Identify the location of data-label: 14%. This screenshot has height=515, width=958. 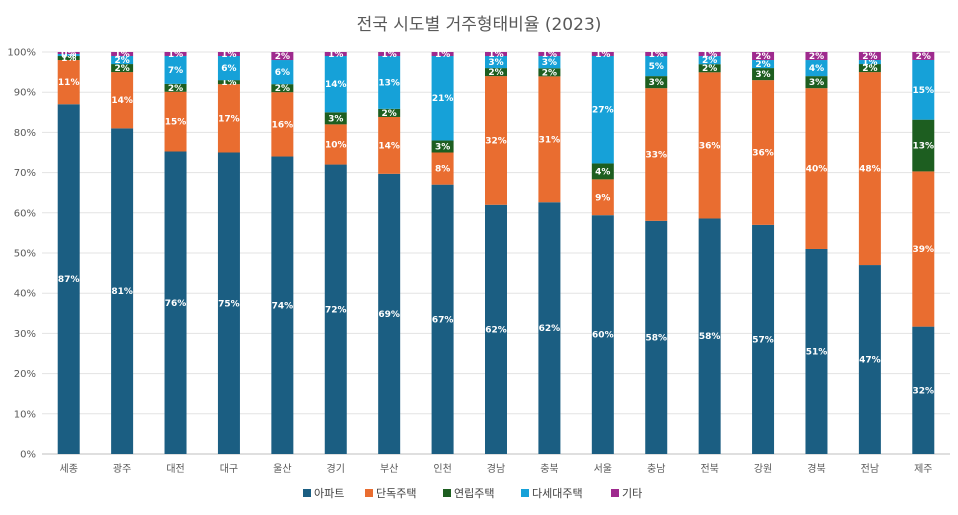
(122, 101).